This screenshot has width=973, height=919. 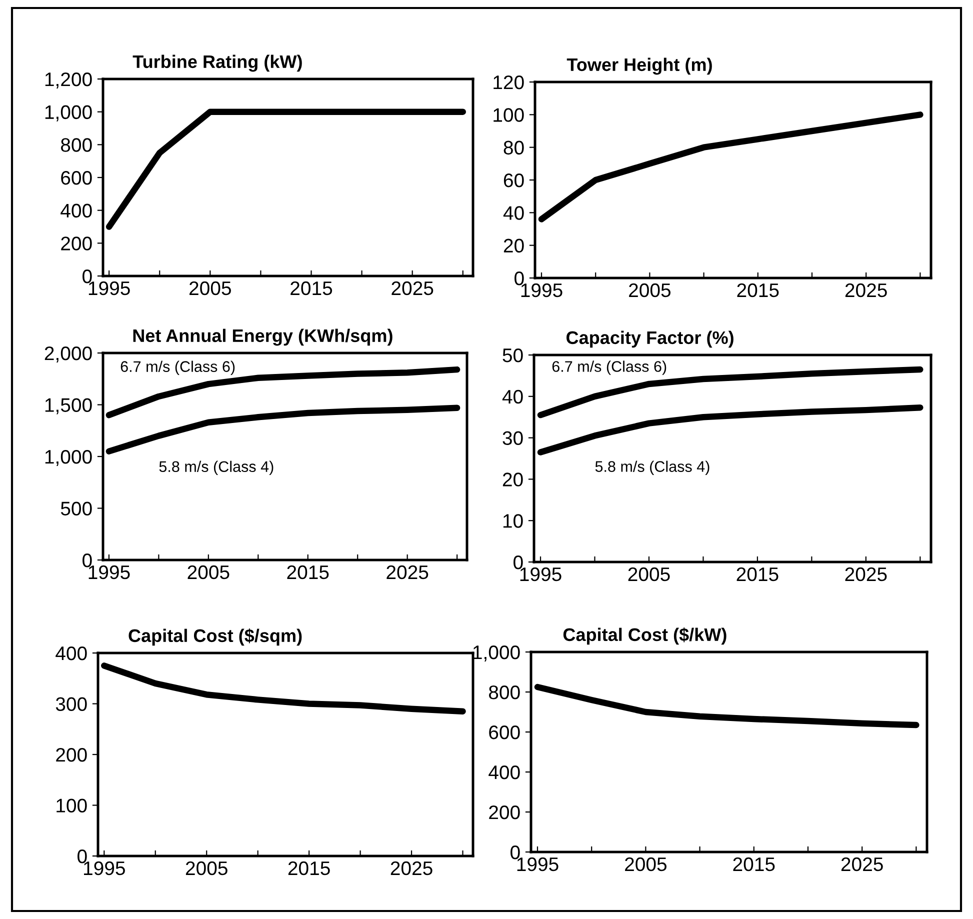 I want to click on chart-title: Tower Height (m), so click(x=639, y=66).